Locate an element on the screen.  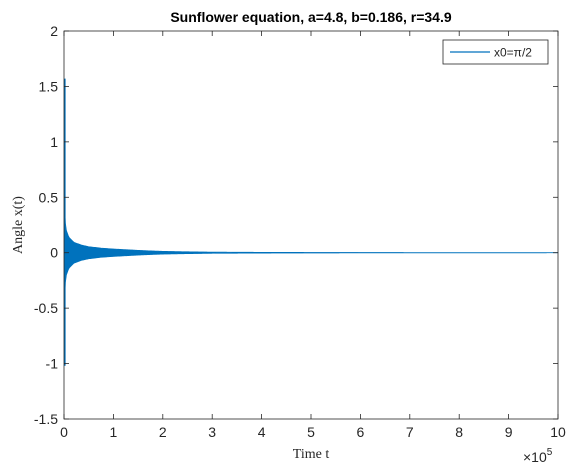
x-tick-label: 6 is located at coordinates (361, 432).